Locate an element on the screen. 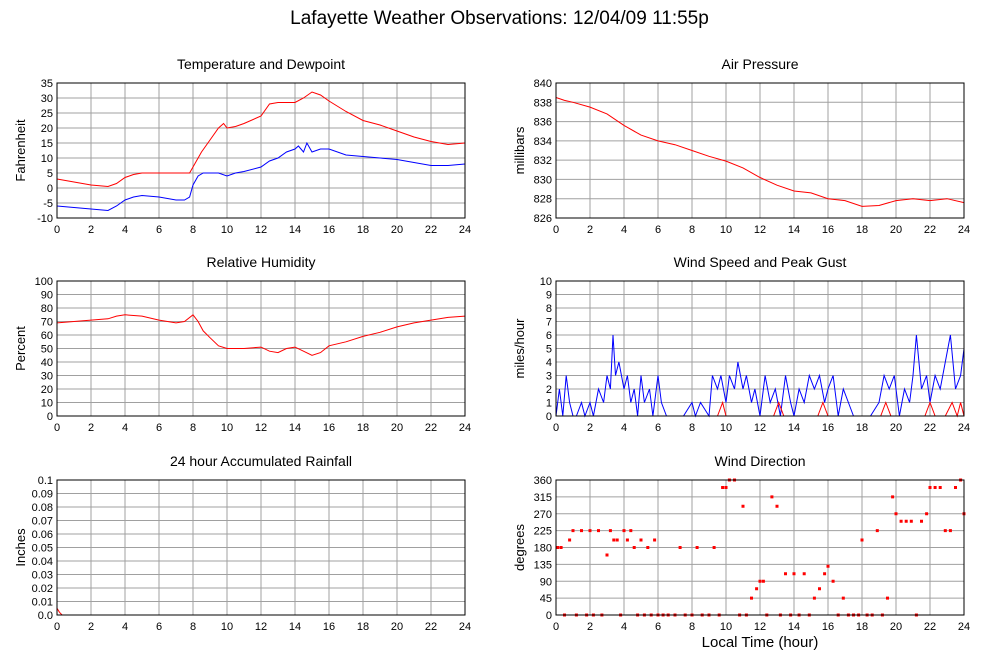 This screenshot has height=659, width=999. y-tick-label: 0.1 is located at coordinates (45, 481).